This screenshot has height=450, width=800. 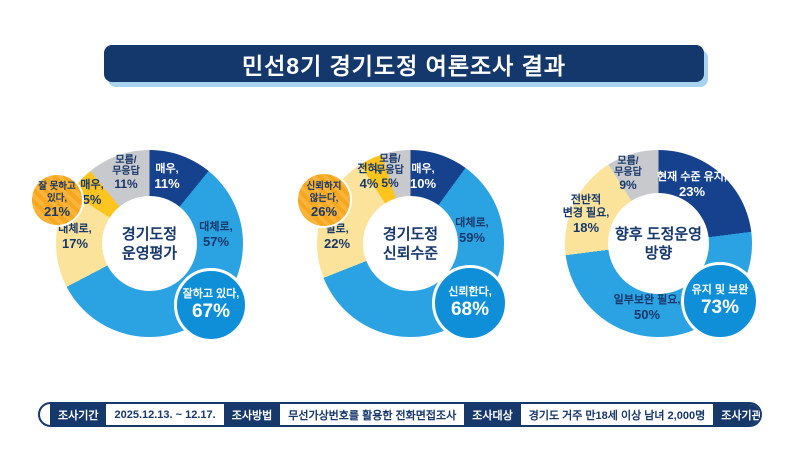 What do you see at coordinates (470, 303) in the screenshot?
I see `positive-summary-badge: 신뢰한다, 68%` at bounding box center [470, 303].